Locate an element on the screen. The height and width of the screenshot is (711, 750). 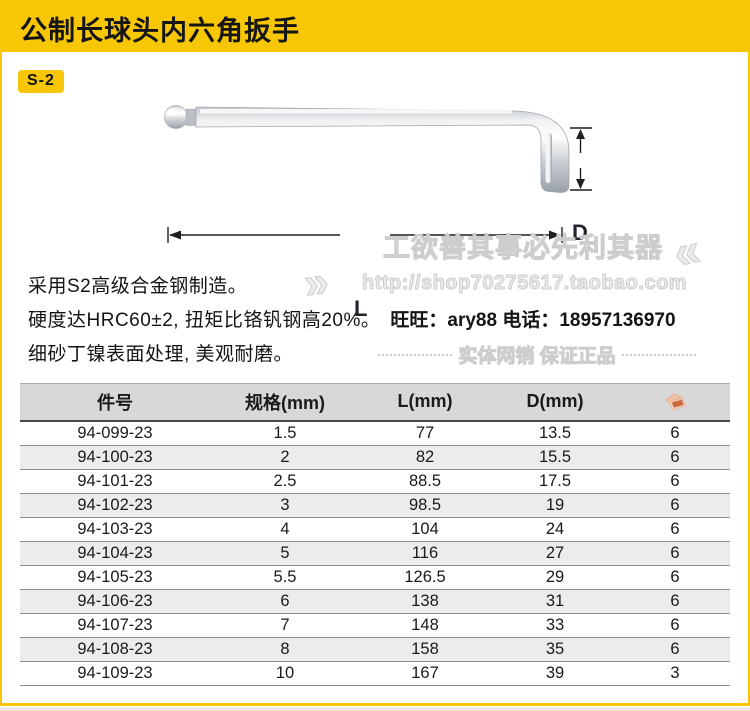
cell-length: 167 is located at coordinates (425, 673).